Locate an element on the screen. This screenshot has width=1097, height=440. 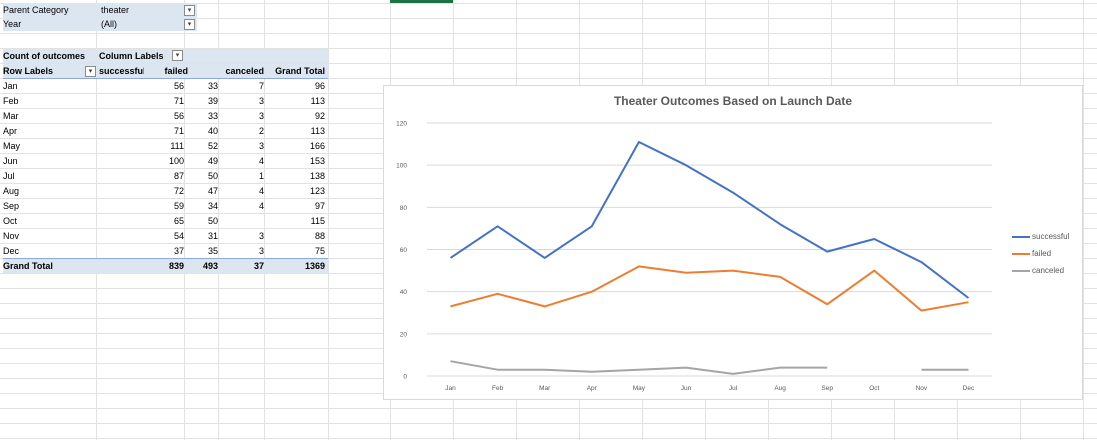
cell-failed: 35 is located at coordinates (212, 251).